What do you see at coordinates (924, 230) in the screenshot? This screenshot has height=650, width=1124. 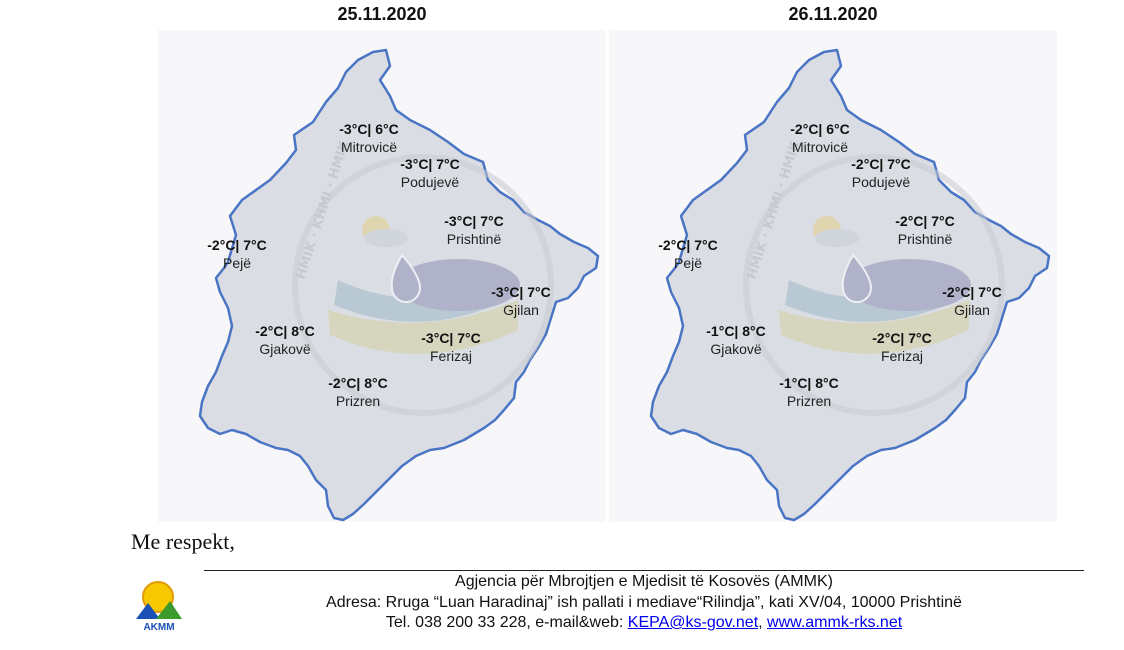 I see `city-prishtine: -2°C| 7°C Prishtinë` at bounding box center [924, 230].